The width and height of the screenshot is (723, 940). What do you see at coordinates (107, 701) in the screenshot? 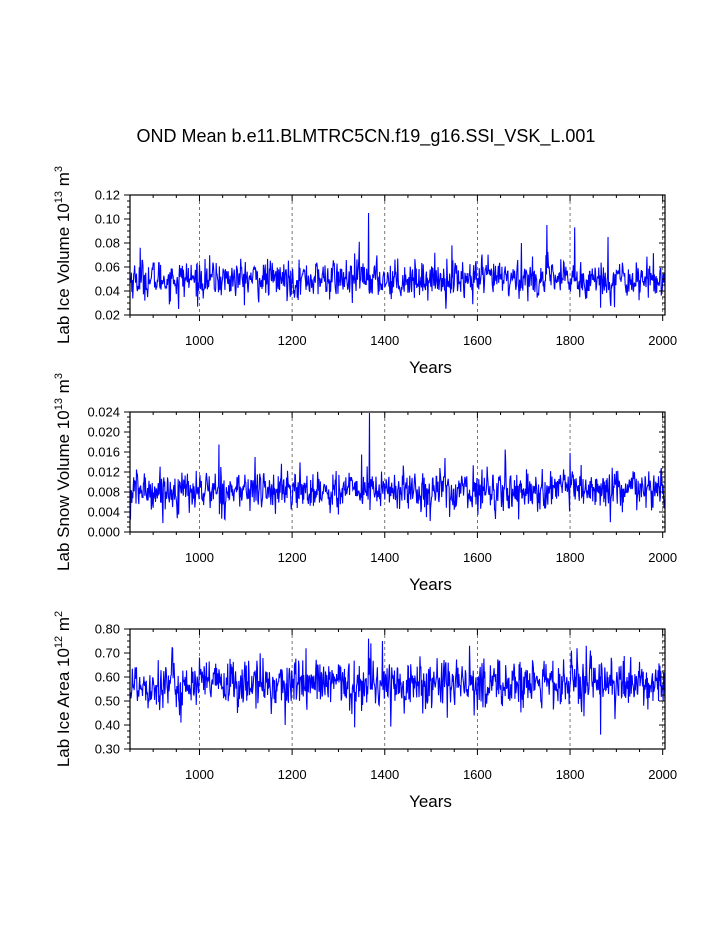
I see `y-tick-label: 0.50` at bounding box center [107, 701].